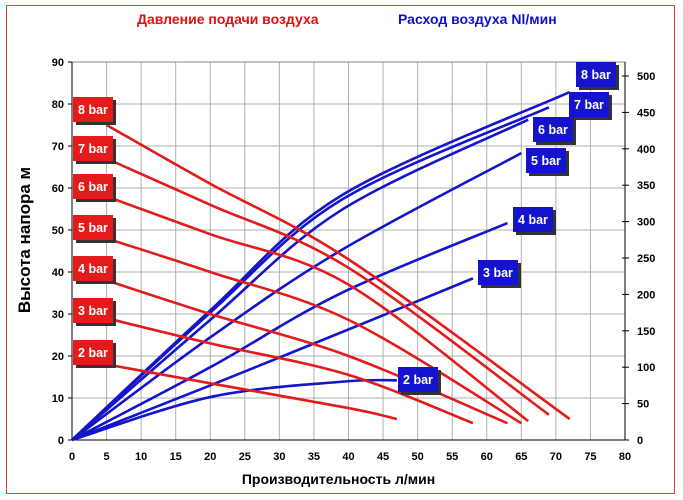  What do you see at coordinates (646, 295) in the screenshot?
I see `y2-tick-label: 200` at bounding box center [646, 295].